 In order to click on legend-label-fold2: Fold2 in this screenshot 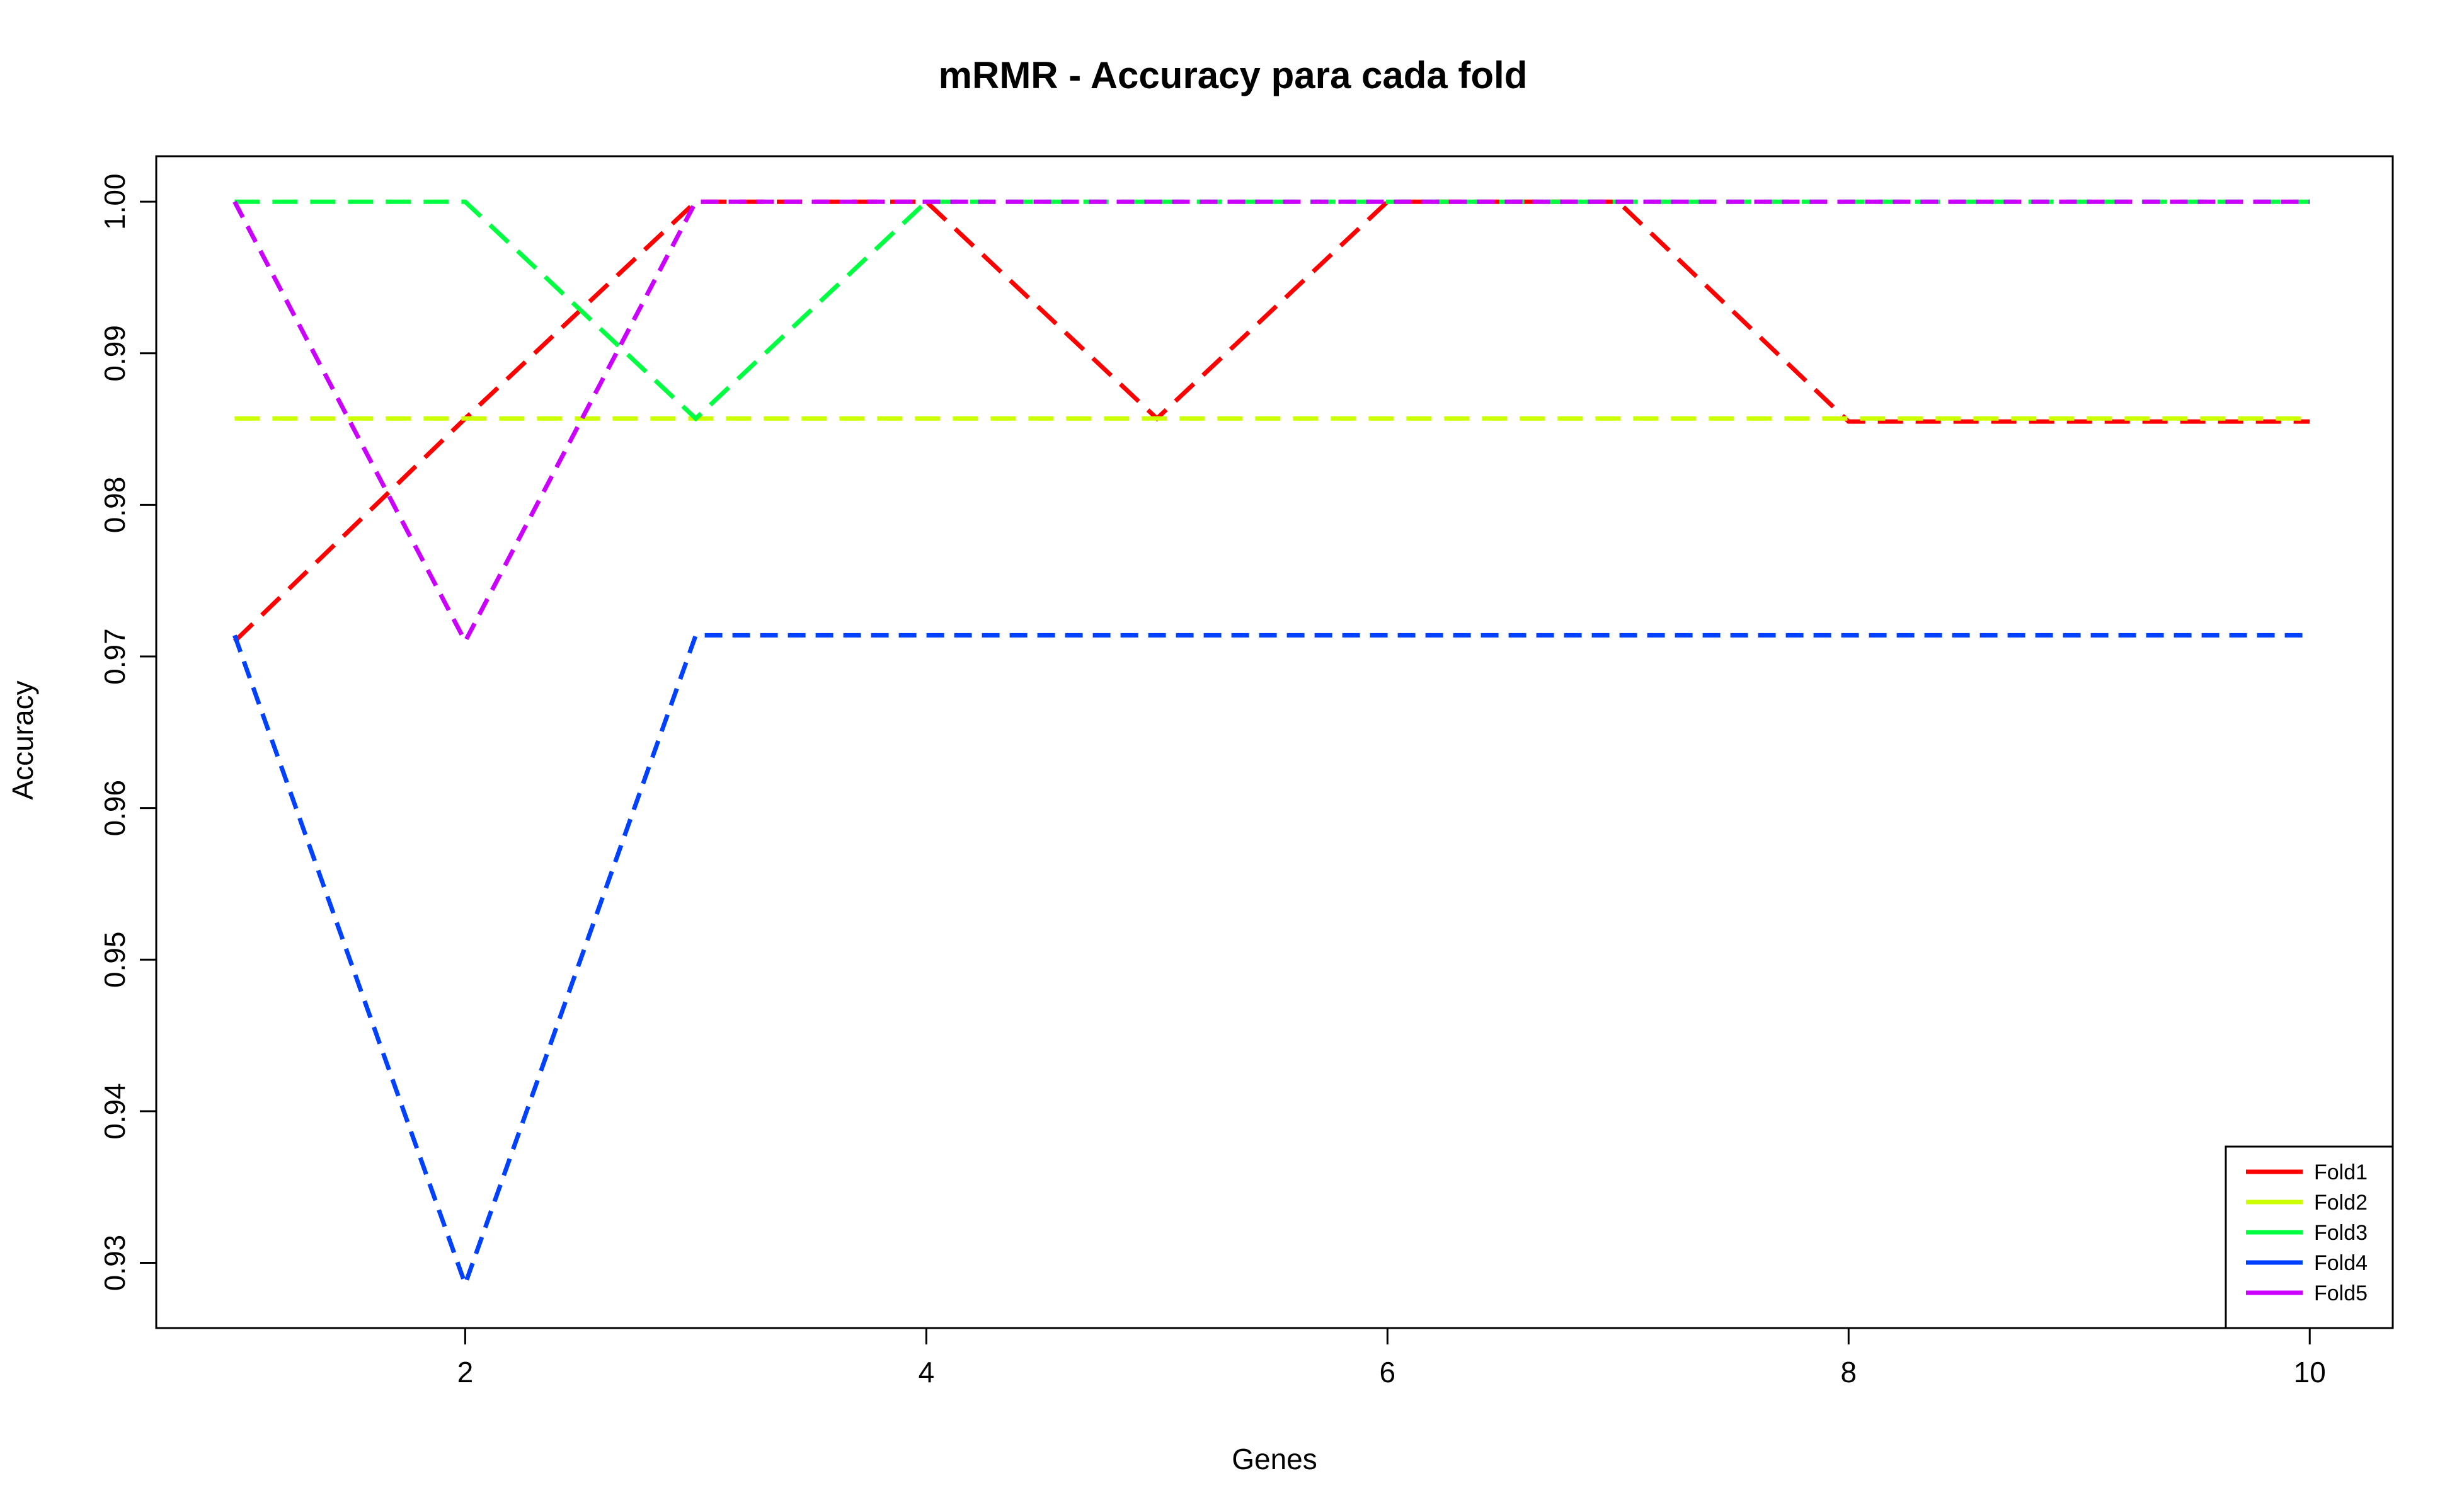, I will do `click(2341, 1203)`.